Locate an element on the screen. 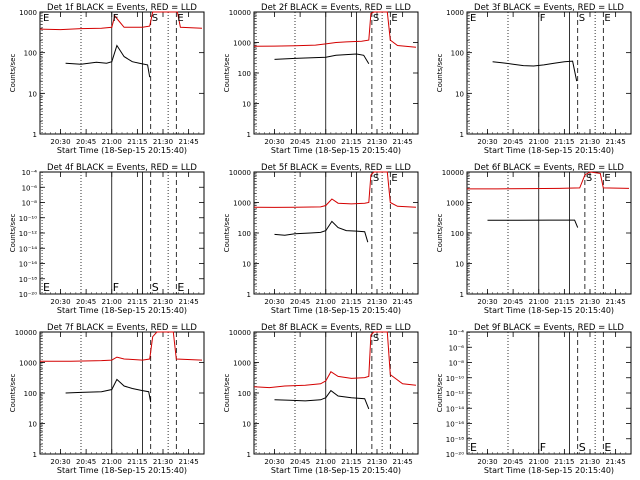 This screenshot has height=480, width=640. chart-title: Det 4f BLACK = Events, RED = LLD is located at coordinates (122, 168).